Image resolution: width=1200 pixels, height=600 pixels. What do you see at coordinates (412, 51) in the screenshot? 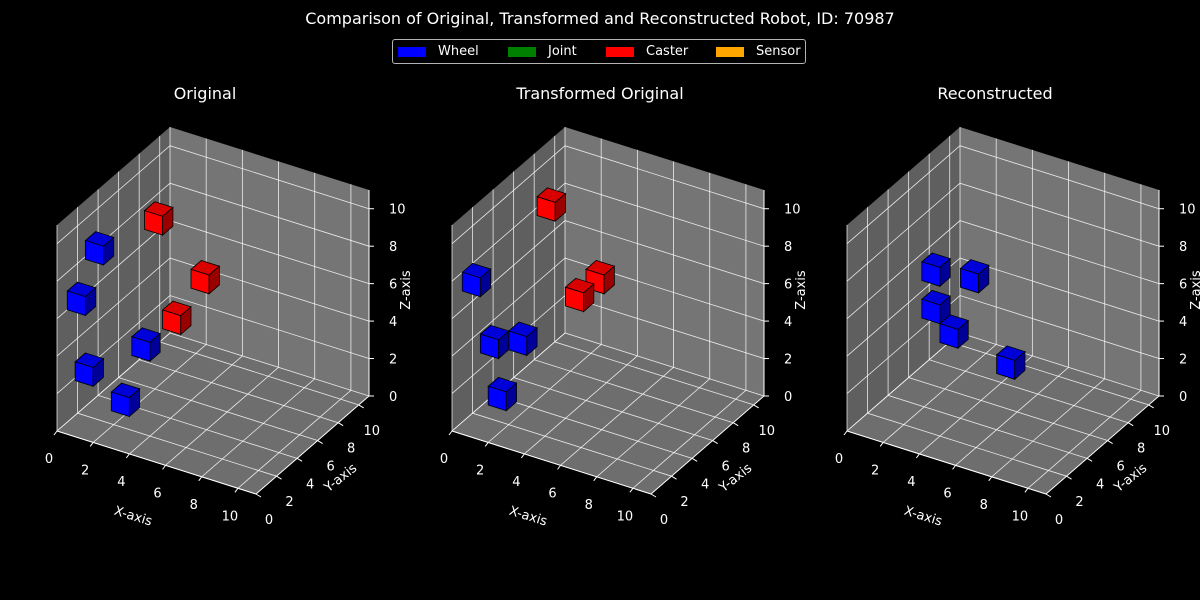
I see `legend-swatch-wheel` at bounding box center [412, 51].